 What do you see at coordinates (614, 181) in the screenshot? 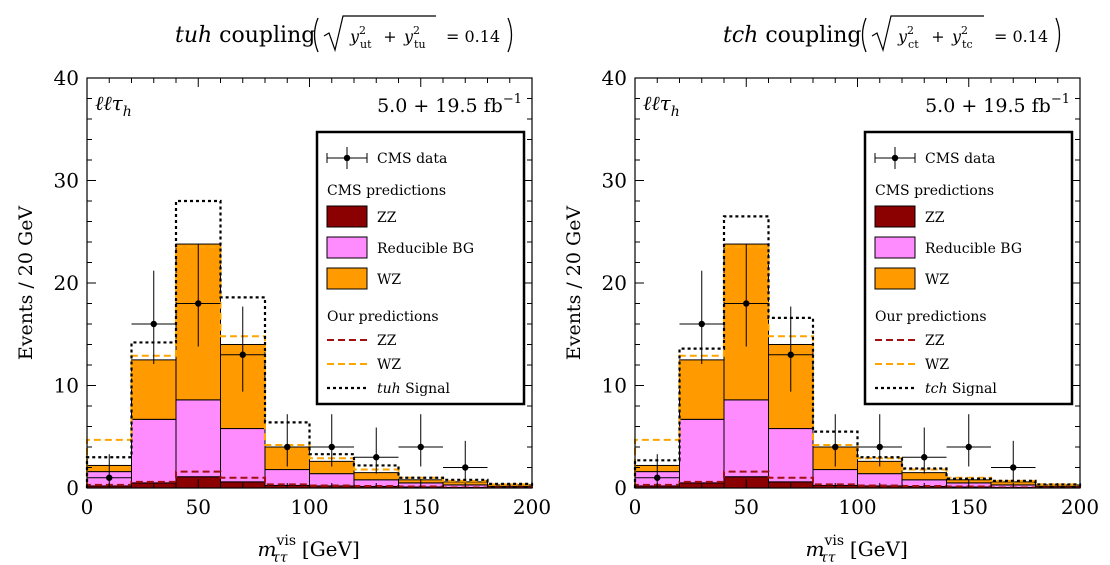
I see `y-tick-label: 30` at bounding box center [614, 181].